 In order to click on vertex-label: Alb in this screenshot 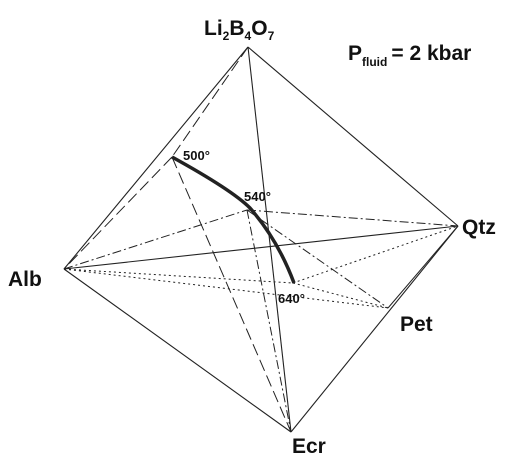, I will do `click(25, 279)`.